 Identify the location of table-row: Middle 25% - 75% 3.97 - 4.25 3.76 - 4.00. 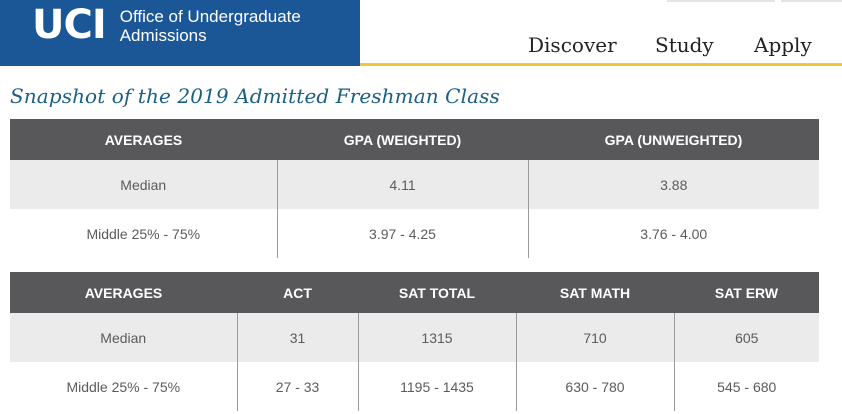
(414, 233).